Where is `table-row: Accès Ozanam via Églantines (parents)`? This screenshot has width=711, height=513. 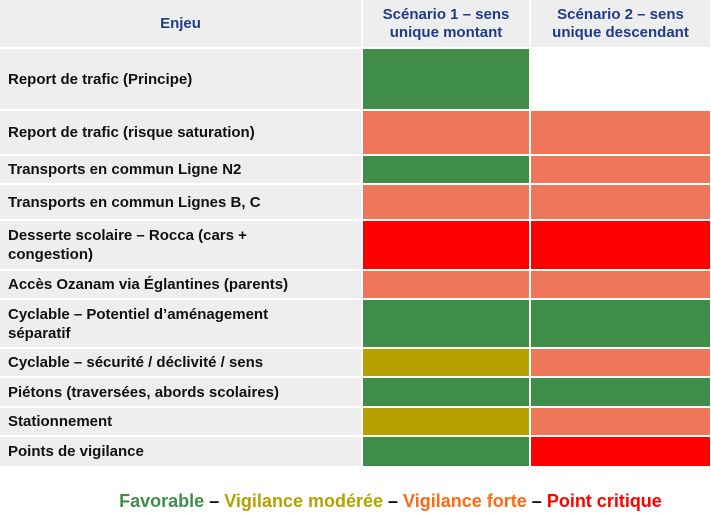
table-row: Accès Ozanam via Églantines (parents) is located at coordinates (355, 285).